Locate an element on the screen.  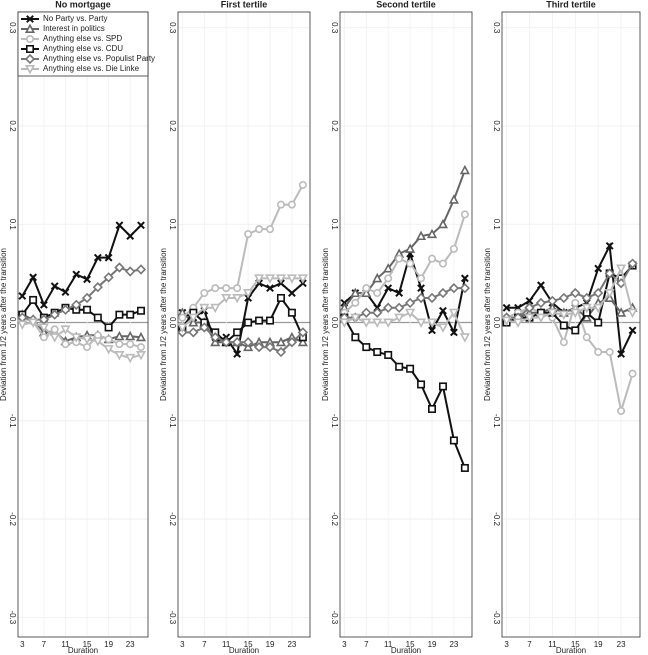
y-tick-label: -0.1 is located at coordinates (334, 421).